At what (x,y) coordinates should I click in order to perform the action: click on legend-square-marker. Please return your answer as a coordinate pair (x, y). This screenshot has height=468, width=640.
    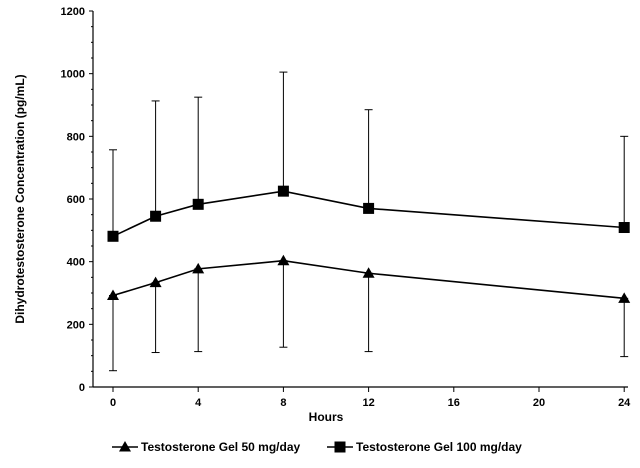
    Looking at the image, I should click on (340, 447).